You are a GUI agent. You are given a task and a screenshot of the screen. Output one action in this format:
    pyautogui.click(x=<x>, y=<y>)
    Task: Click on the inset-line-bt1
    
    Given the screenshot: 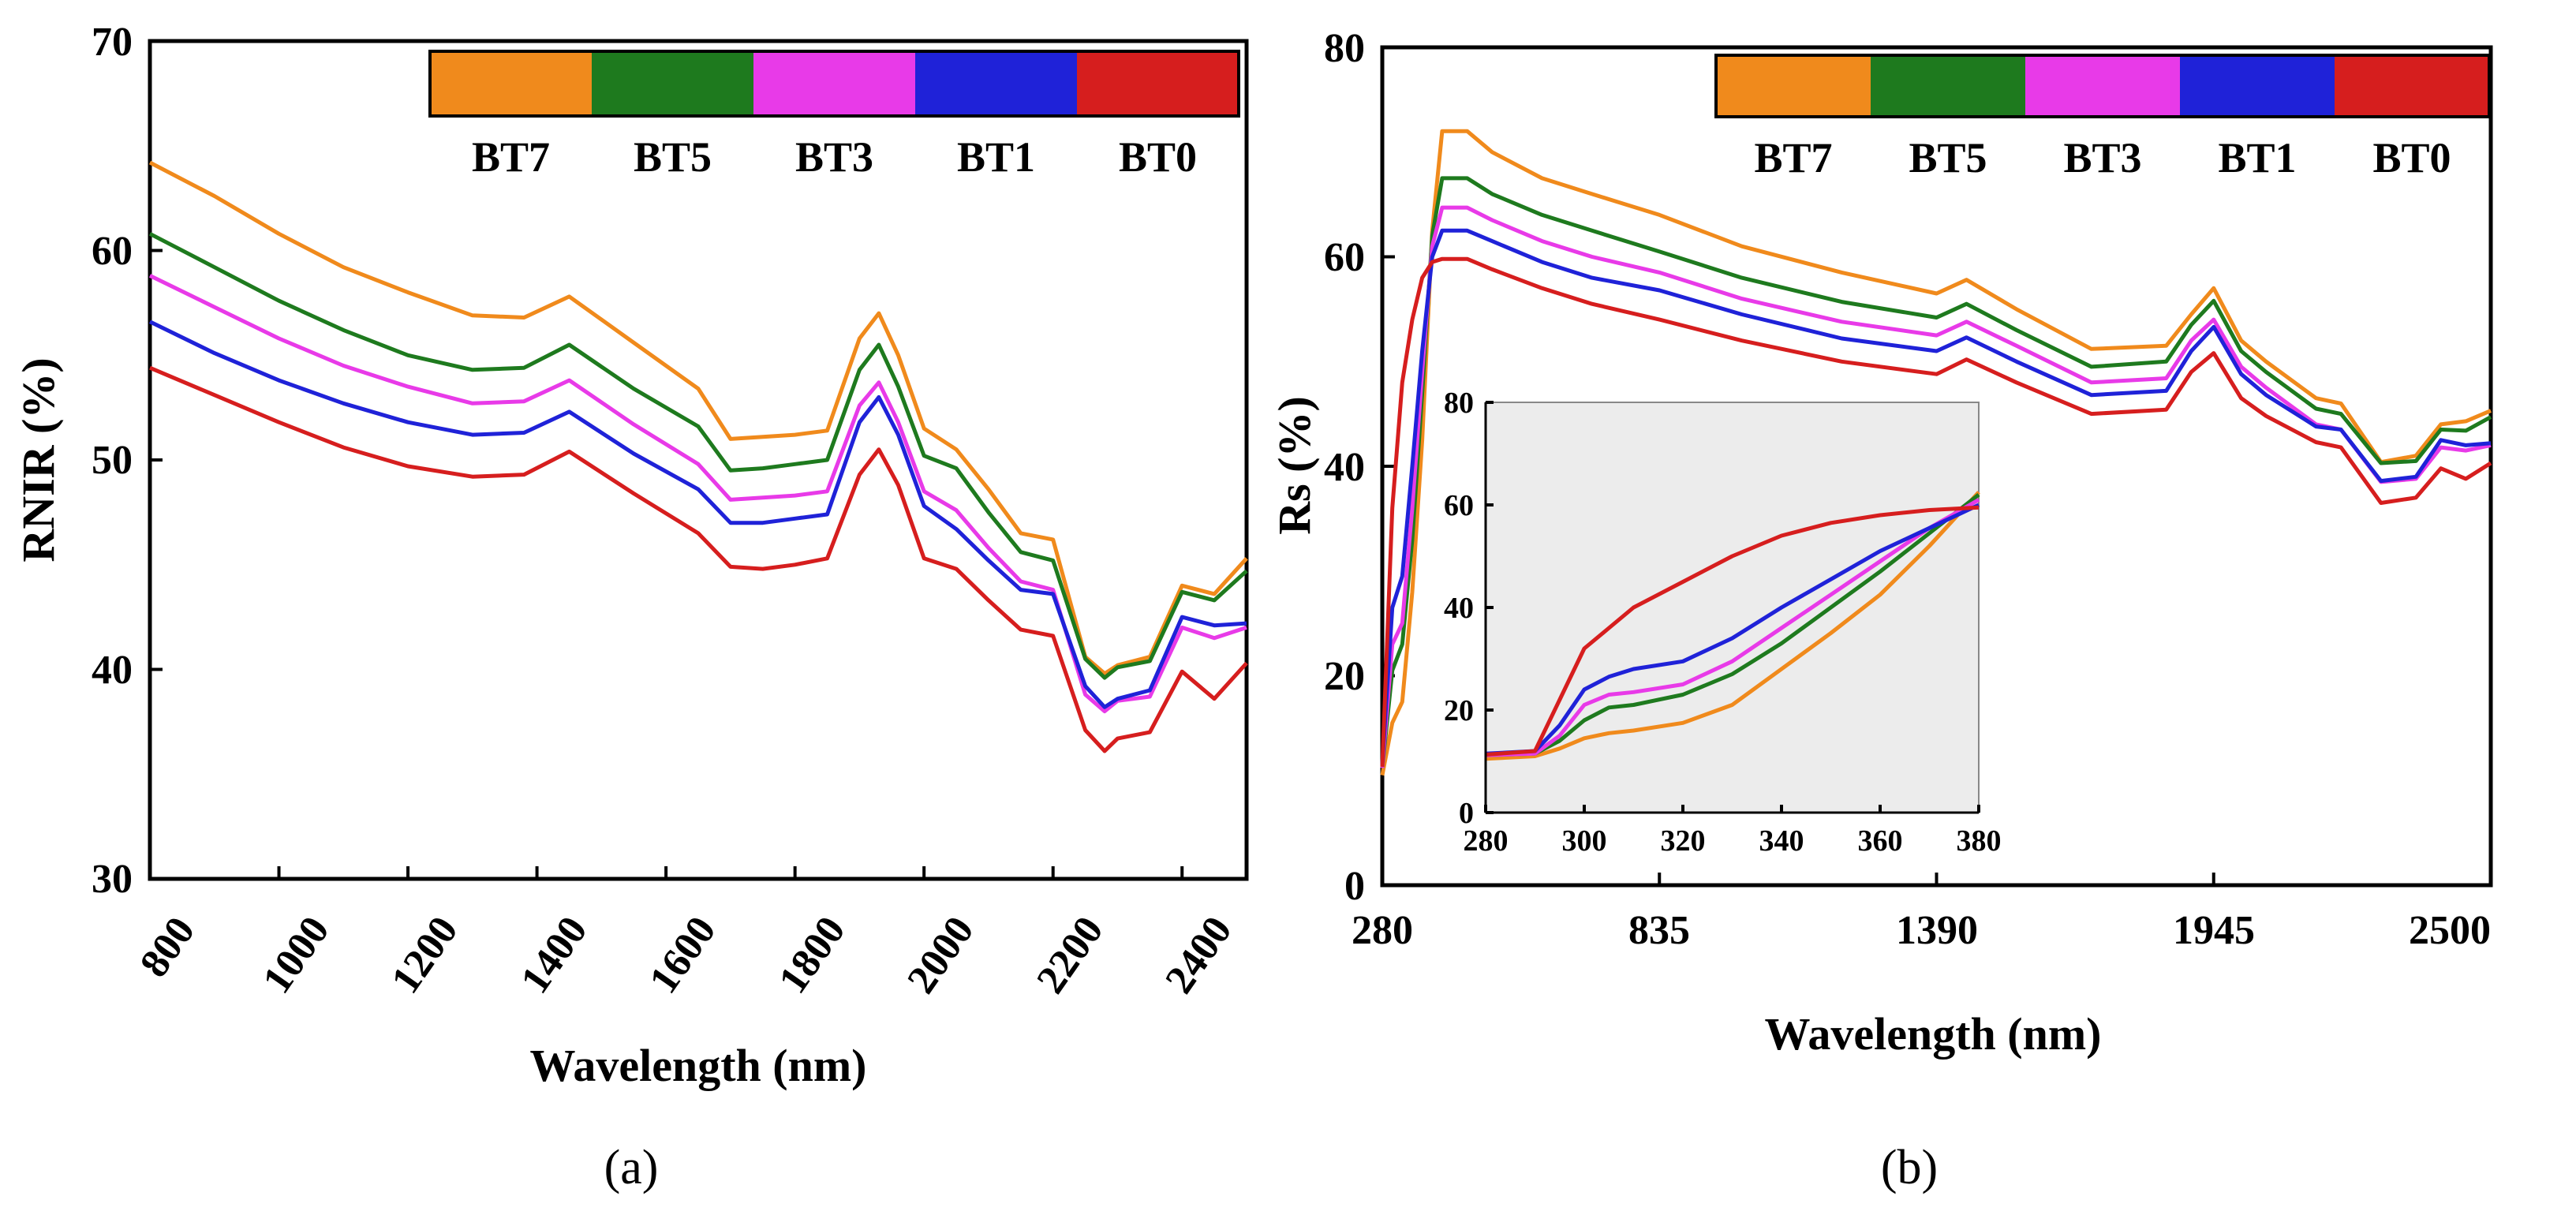 What is the action you would take?
    pyautogui.click(x=1732, y=629)
    